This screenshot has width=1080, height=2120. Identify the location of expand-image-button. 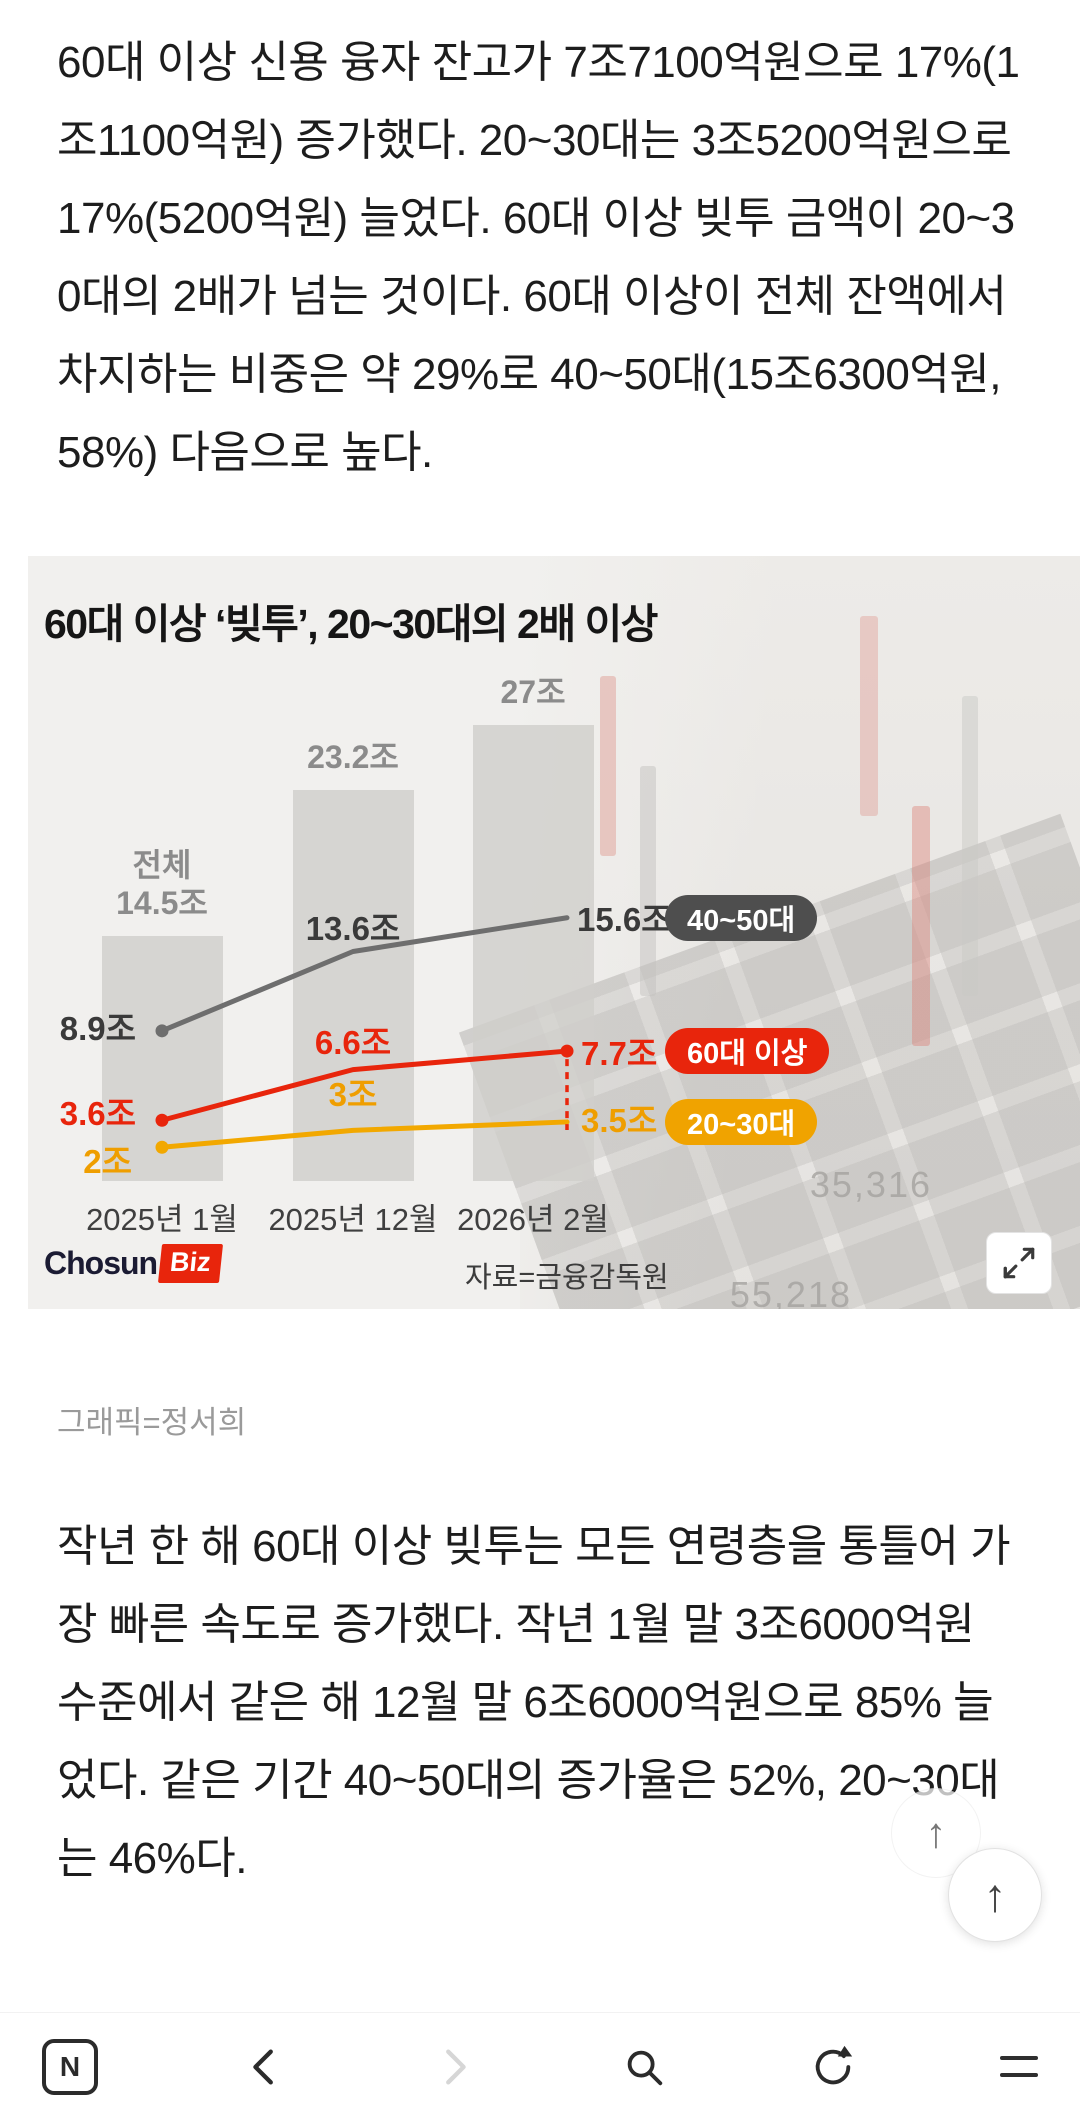
(1019, 1263).